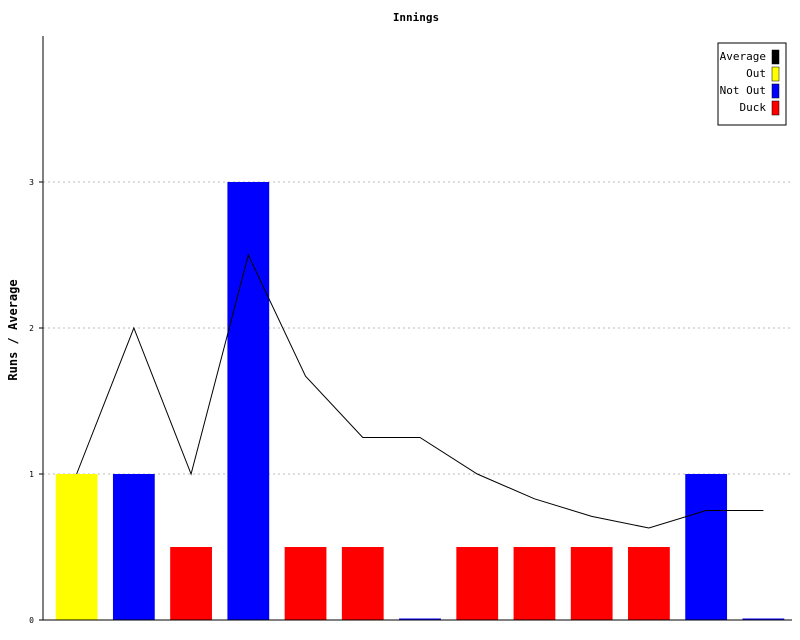  What do you see at coordinates (743, 90) in the screenshot?
I see `legend-label-2: Not Out` at bounding box center [743, 90].